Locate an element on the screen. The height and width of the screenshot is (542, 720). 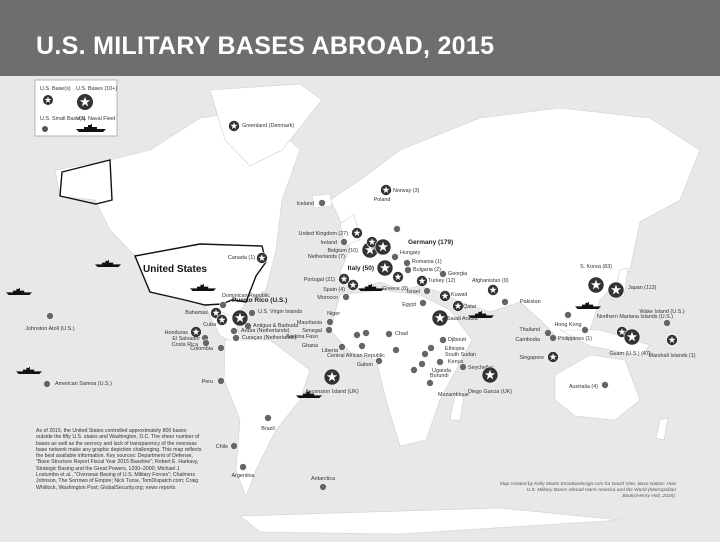
base-marker: Wake Island (U.S.) is located at coordinates (662, 318).